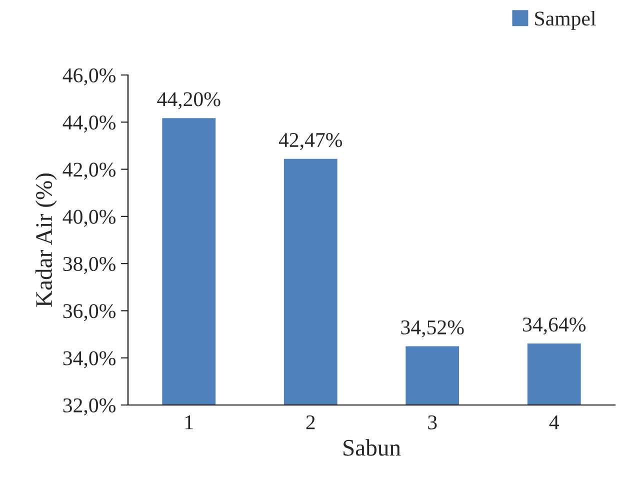  I want to click on y-tick-label: 36,0%, so click(89, 313).